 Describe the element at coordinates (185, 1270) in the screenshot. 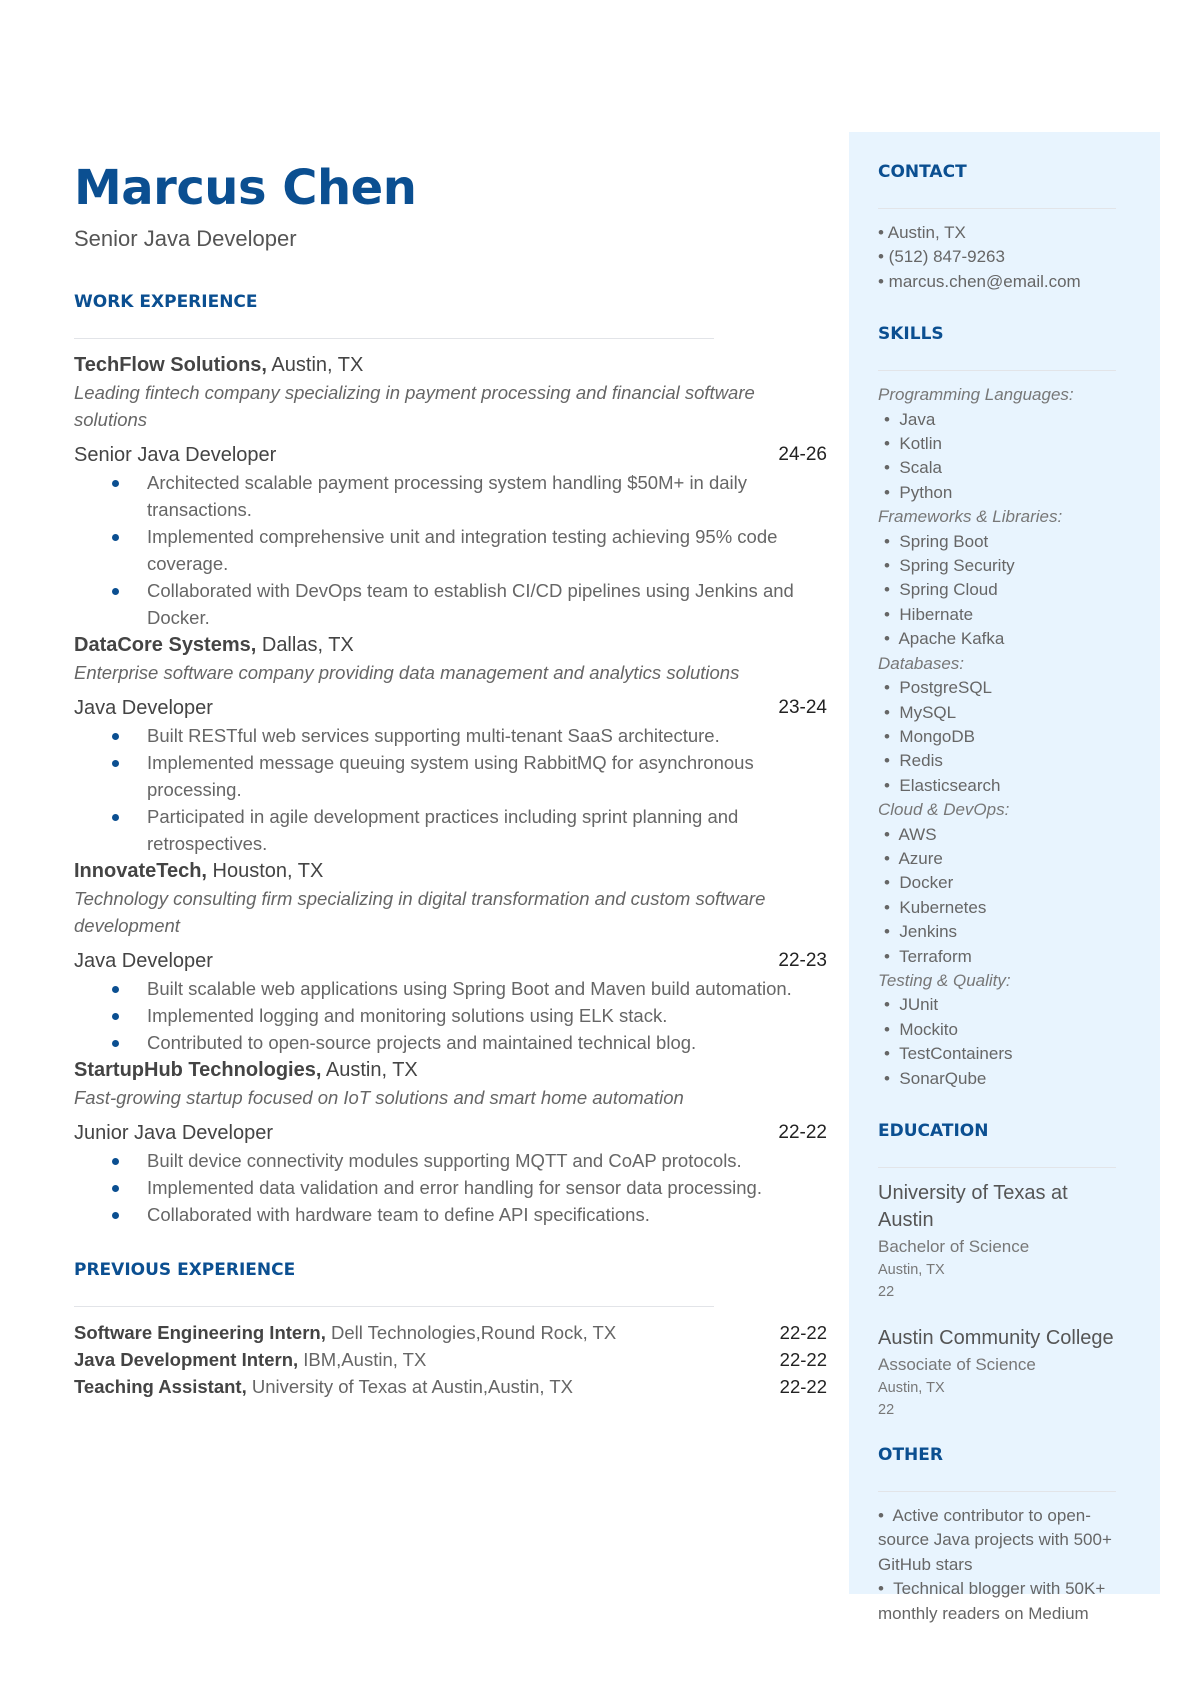

I see `previous-experience-heading: PREVIOUS EXPERIENCE` at that location.